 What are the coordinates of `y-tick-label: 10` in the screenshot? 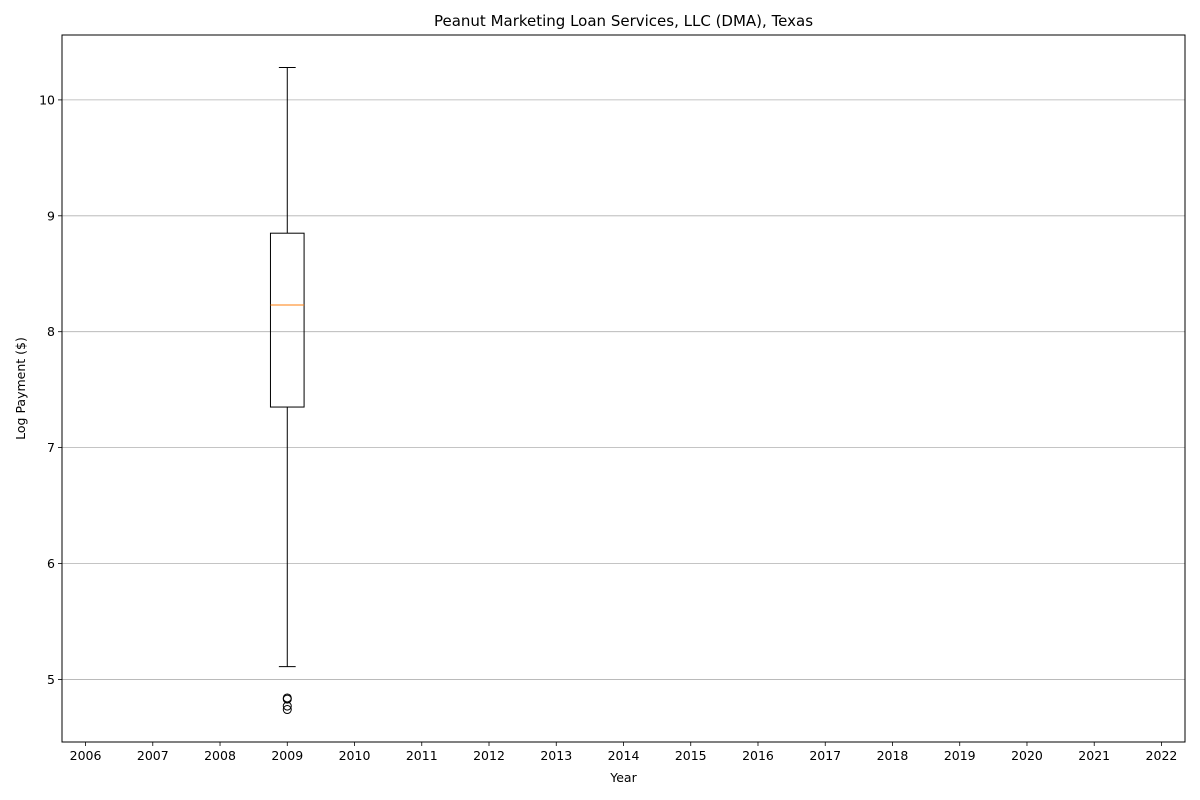 It's located at (47, 99).